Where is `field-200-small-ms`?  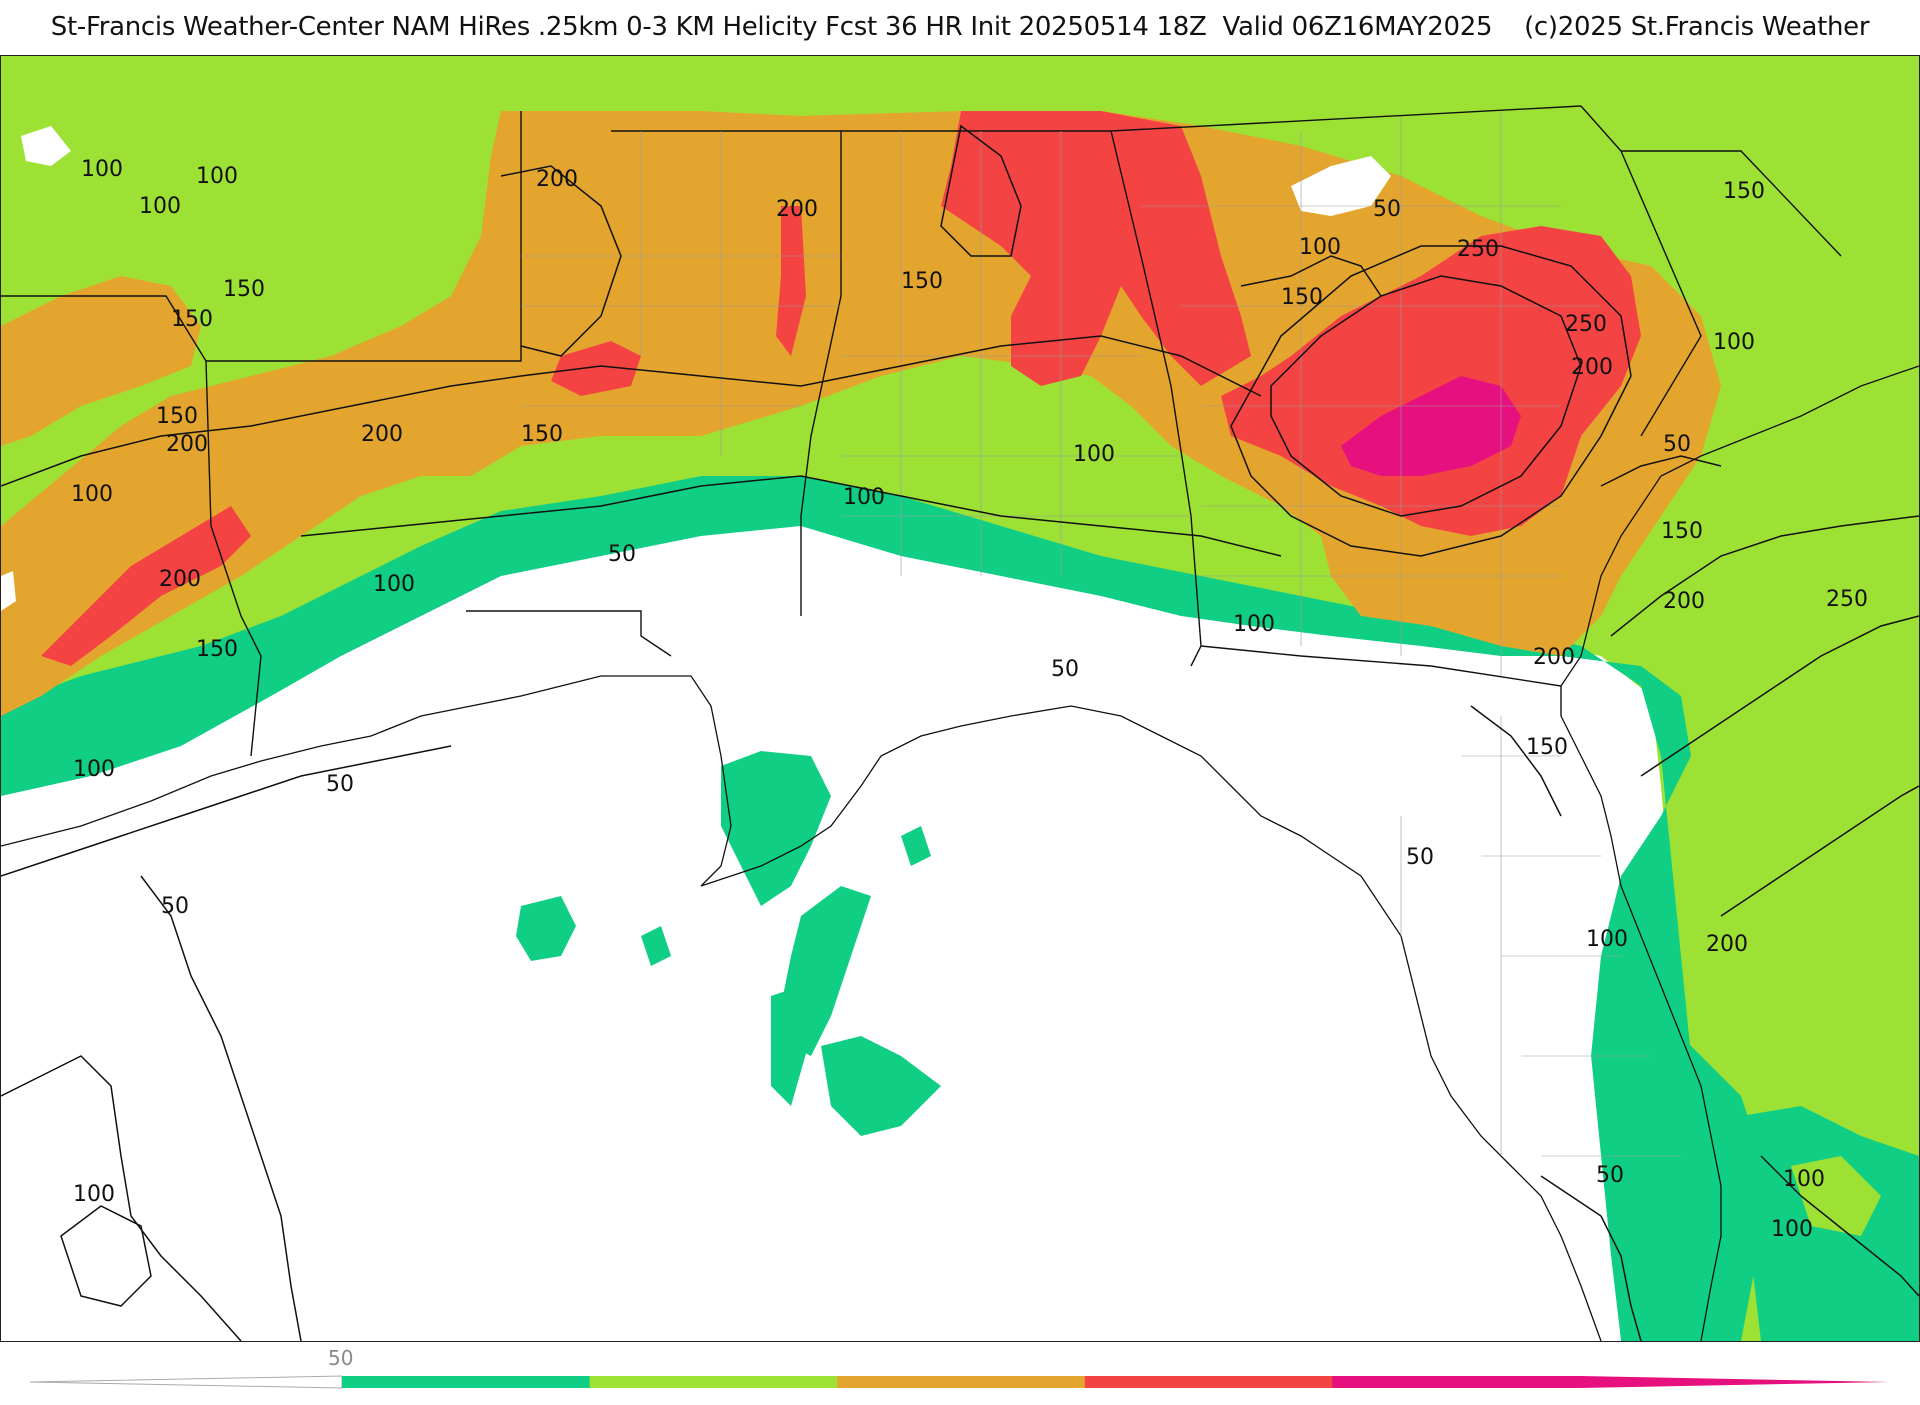
field-200-small-ms is located at coordinates (596, 368).